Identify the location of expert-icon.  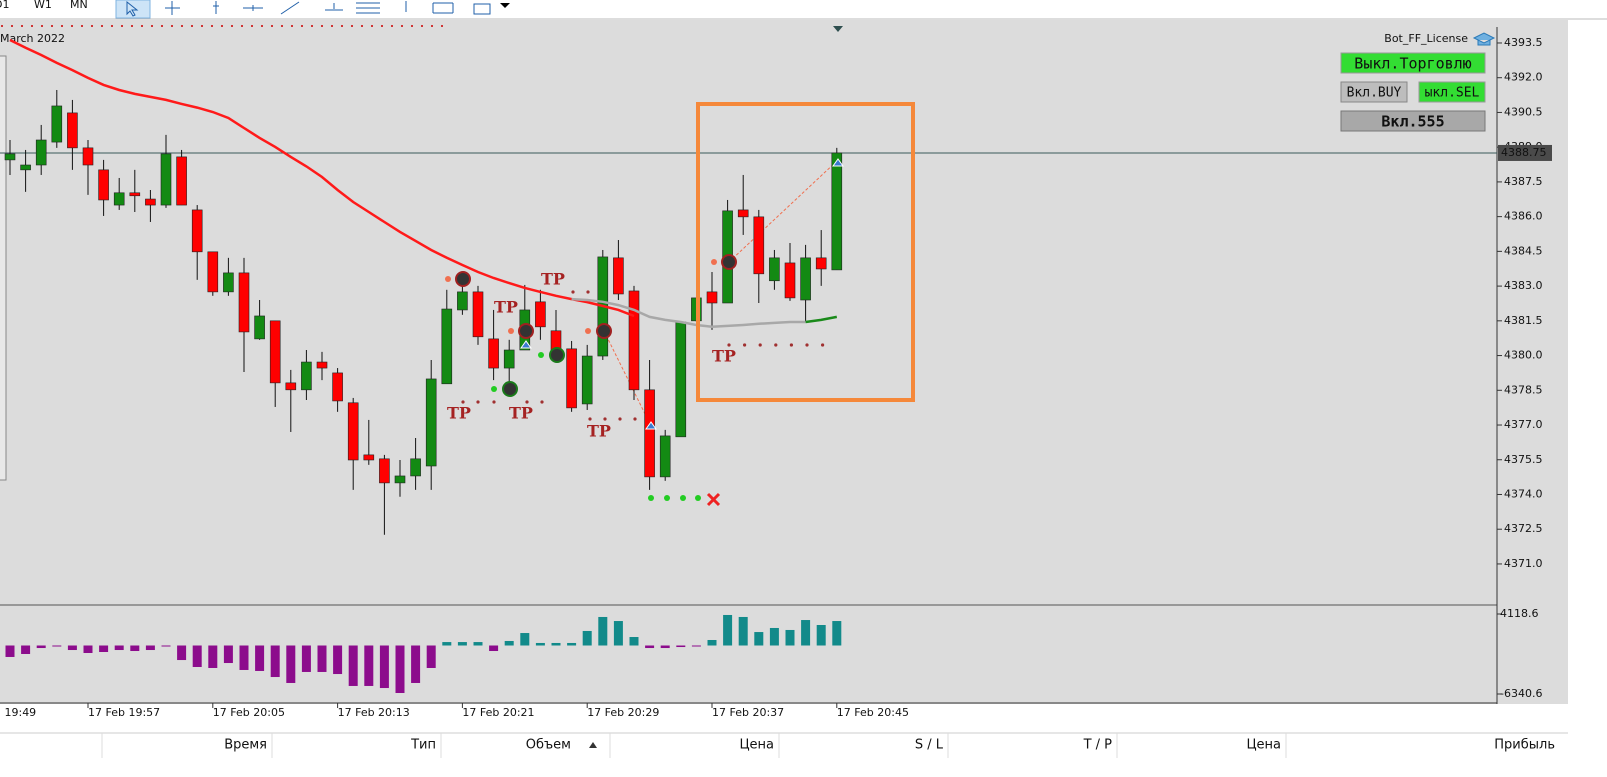
(1484, 39).